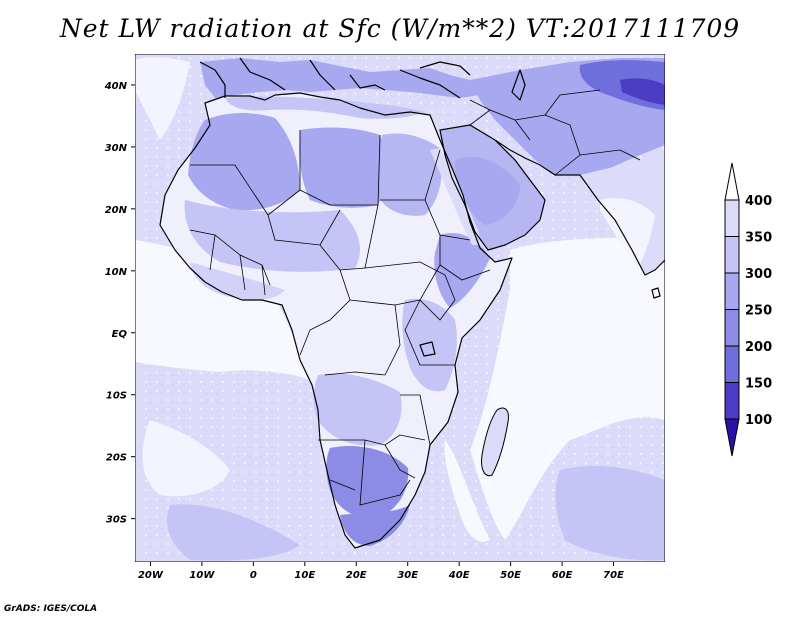 This screenshot has height=618, width=800. Describe the element at coordinates (567, 387) in the screenshot. I see `indian-ocean-high-band` at that location.